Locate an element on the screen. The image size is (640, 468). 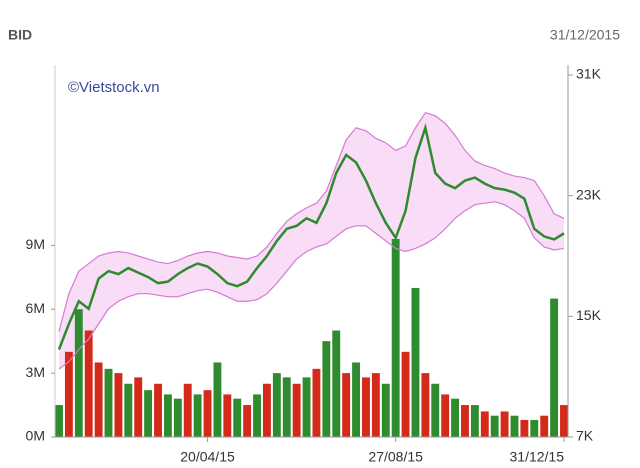
y2-tick-label: 23K is located at coordinates (589, 194).